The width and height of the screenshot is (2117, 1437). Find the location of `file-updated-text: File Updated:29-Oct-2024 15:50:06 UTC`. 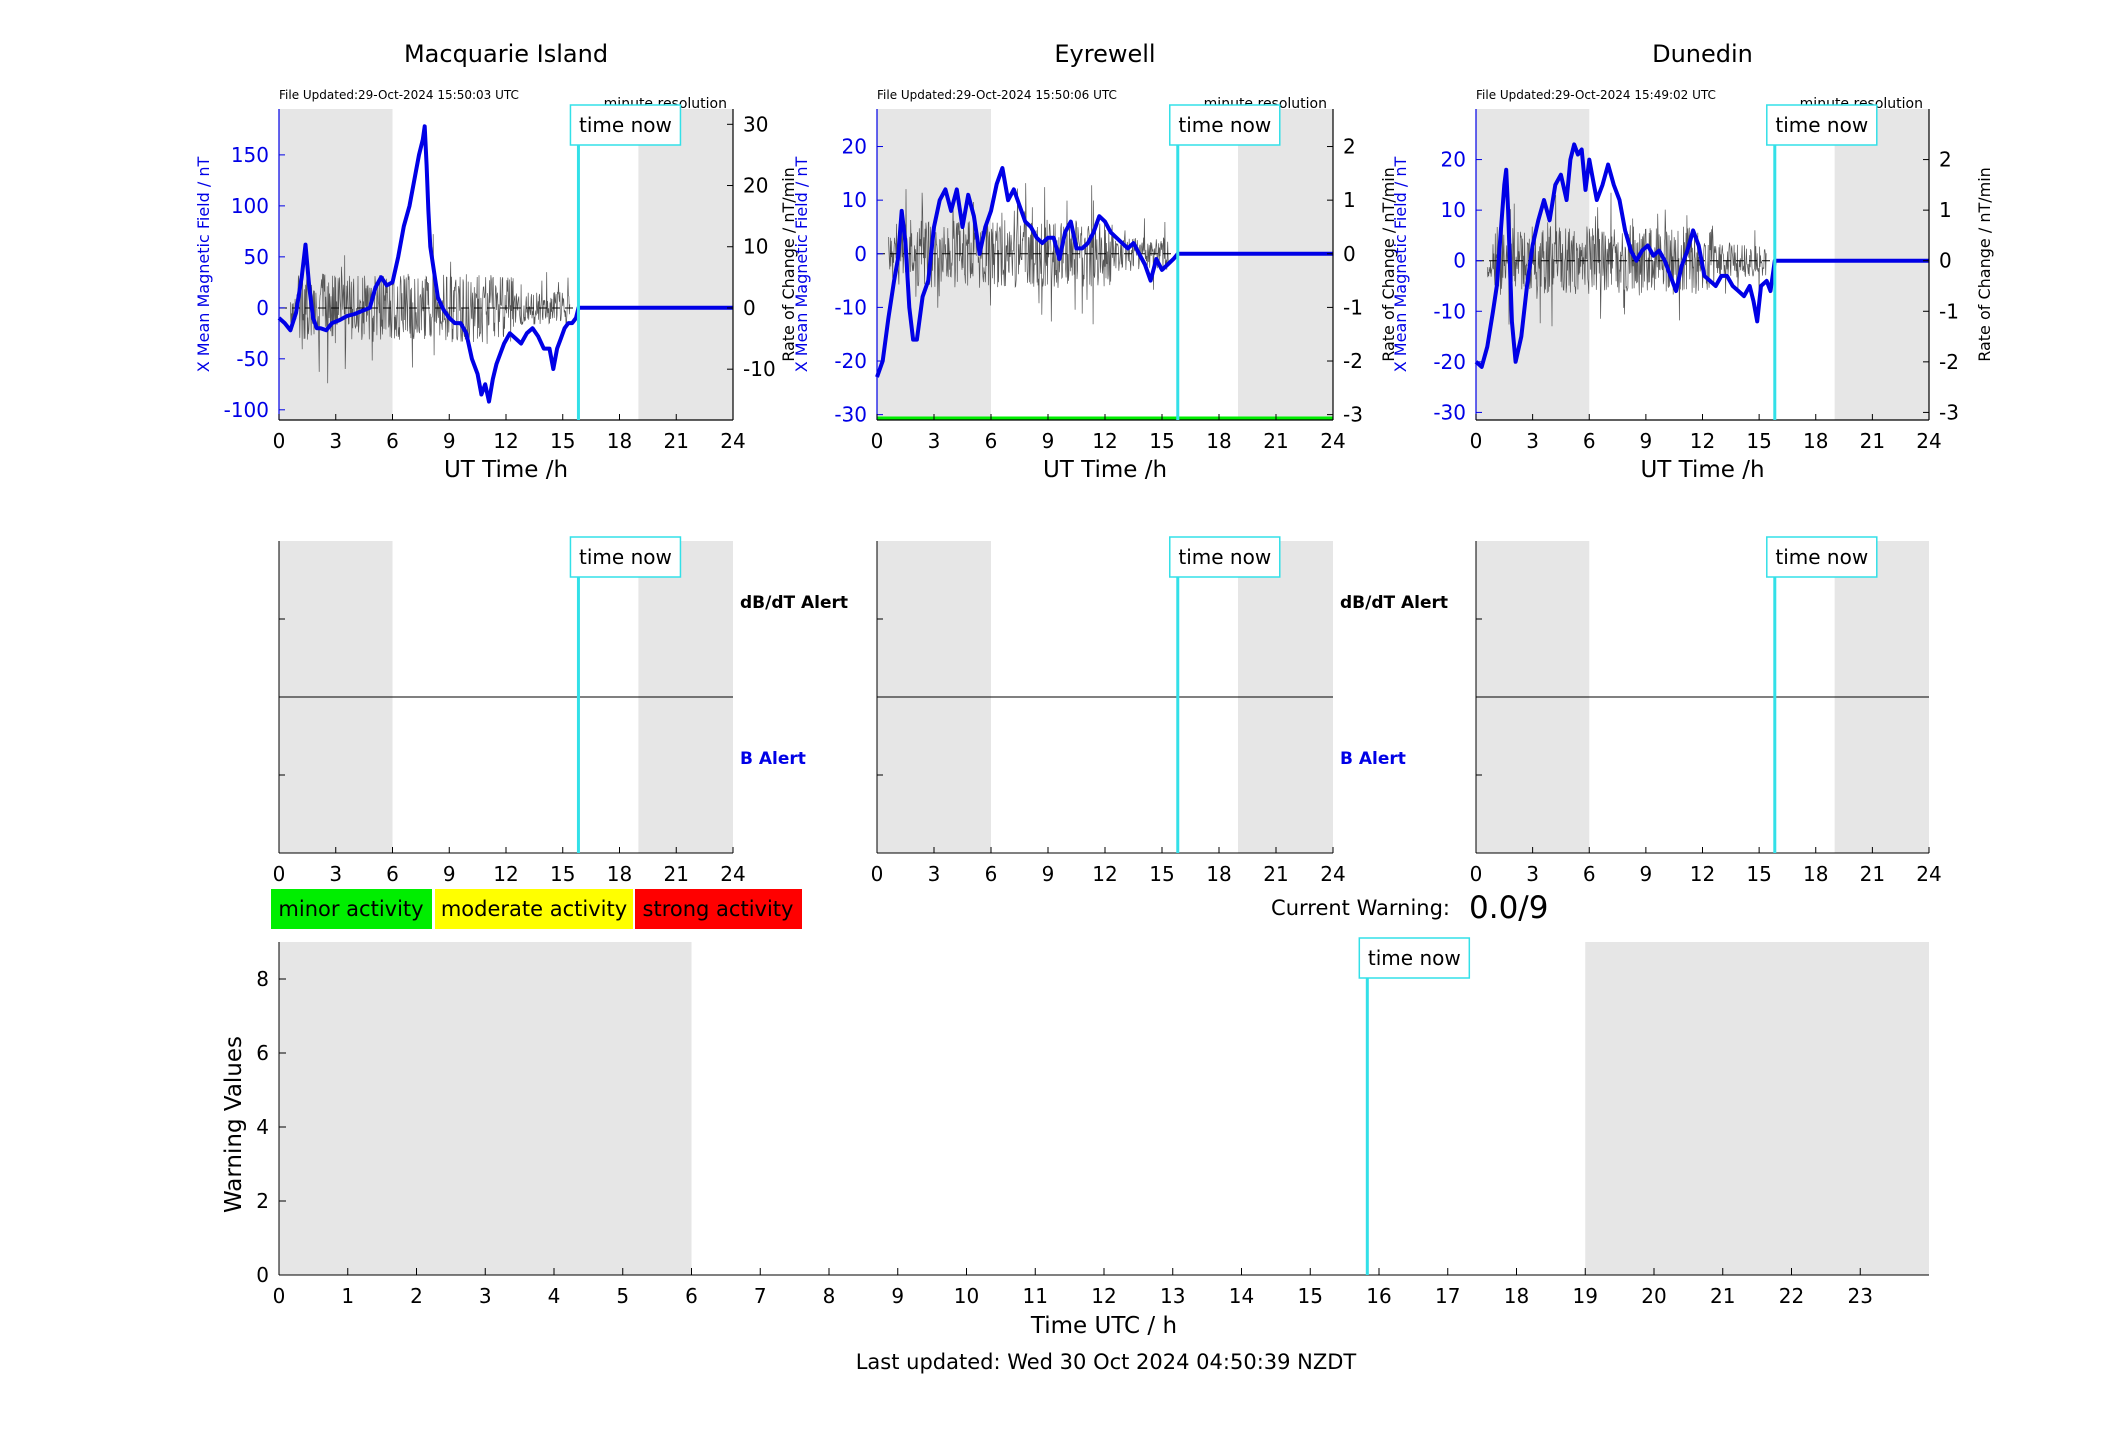

file-updated-text: File Updated:29-Oct-2024 15:50:06 UTC is located at coordinates (997, 95).